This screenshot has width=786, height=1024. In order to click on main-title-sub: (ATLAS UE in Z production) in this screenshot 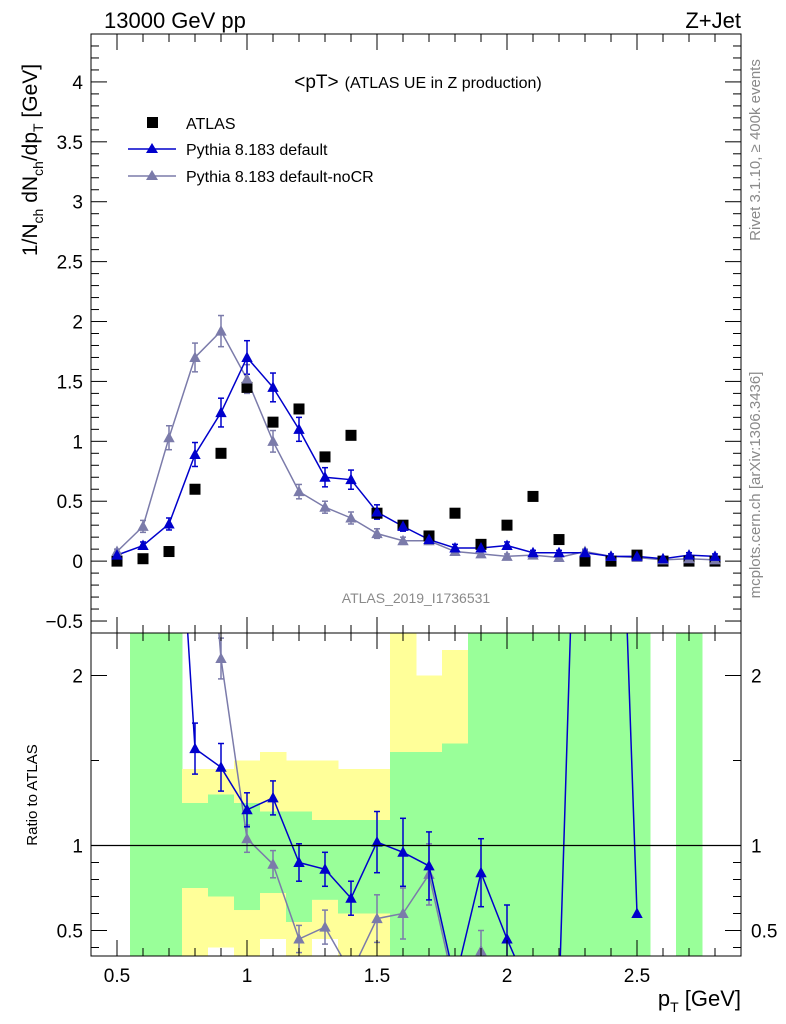, I will do `click(443, 83)`.